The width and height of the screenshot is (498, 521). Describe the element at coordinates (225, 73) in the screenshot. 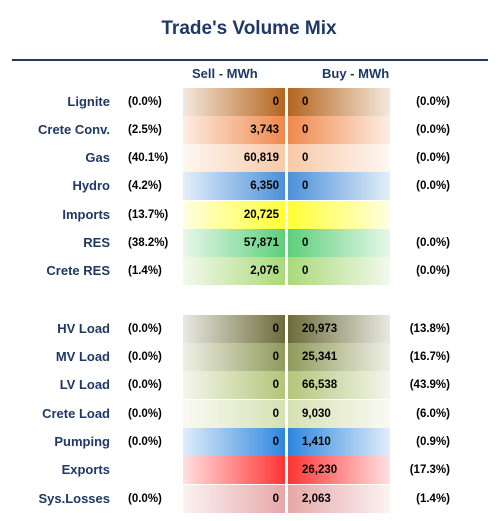

I see `sell-header: Sell - MWh` at that location.